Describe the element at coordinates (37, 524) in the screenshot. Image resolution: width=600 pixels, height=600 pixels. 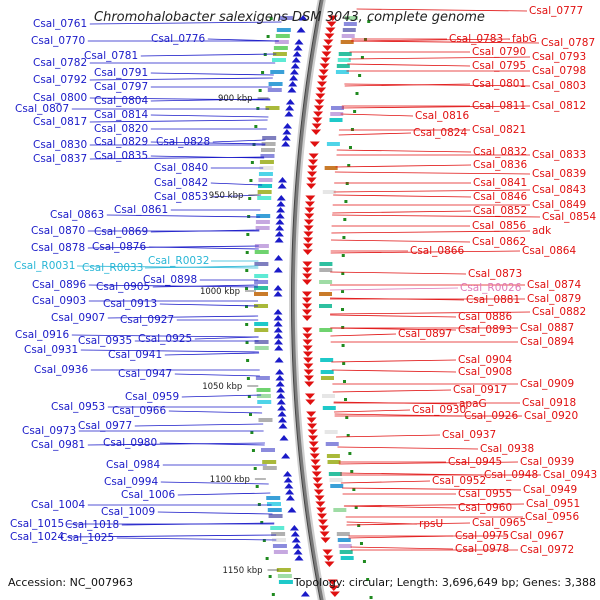
I see `gene-label-left: Csal_1015` at that location.